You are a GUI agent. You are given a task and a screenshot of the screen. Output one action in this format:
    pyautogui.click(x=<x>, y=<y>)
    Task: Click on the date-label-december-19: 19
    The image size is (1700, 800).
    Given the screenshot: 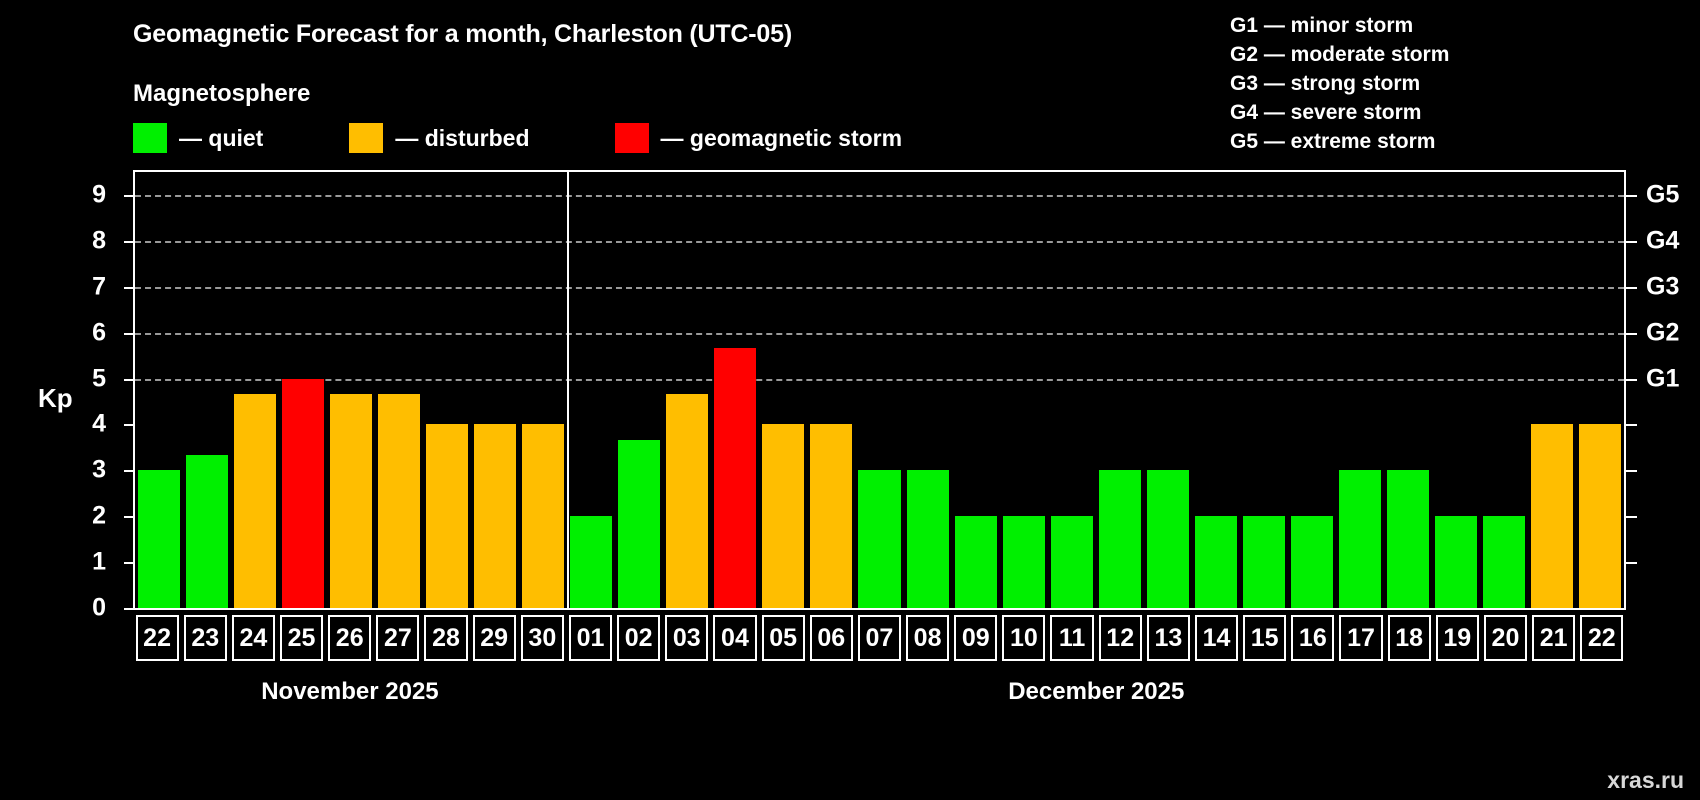 What is the action you would take?
    pyautogui.click(x=1457, y=638)
    